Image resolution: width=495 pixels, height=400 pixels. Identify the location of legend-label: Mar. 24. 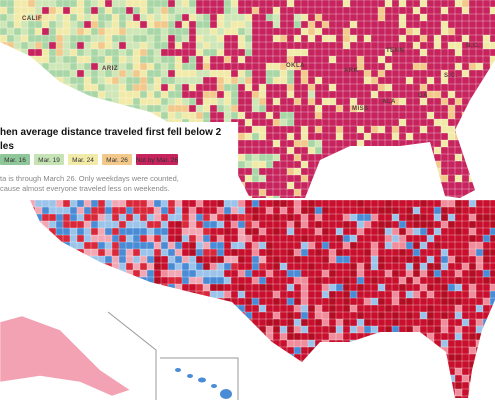
(83, 160).